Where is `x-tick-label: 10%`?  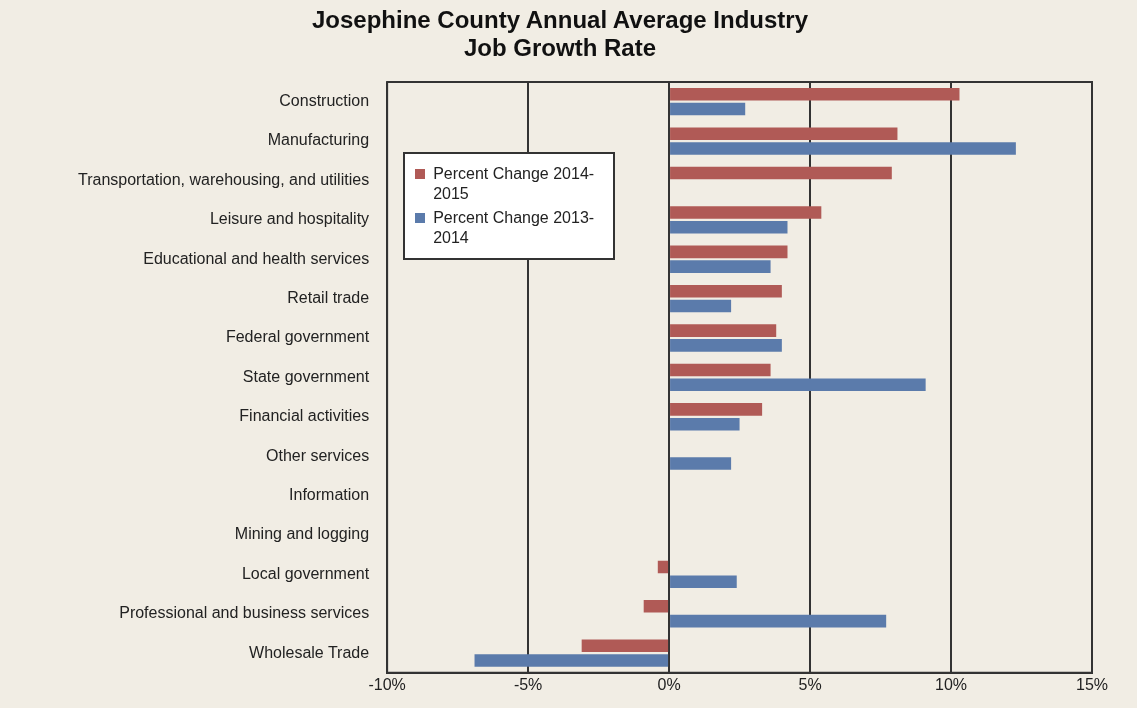
x-tick-label: 10% is located at coordinates (951, 684).